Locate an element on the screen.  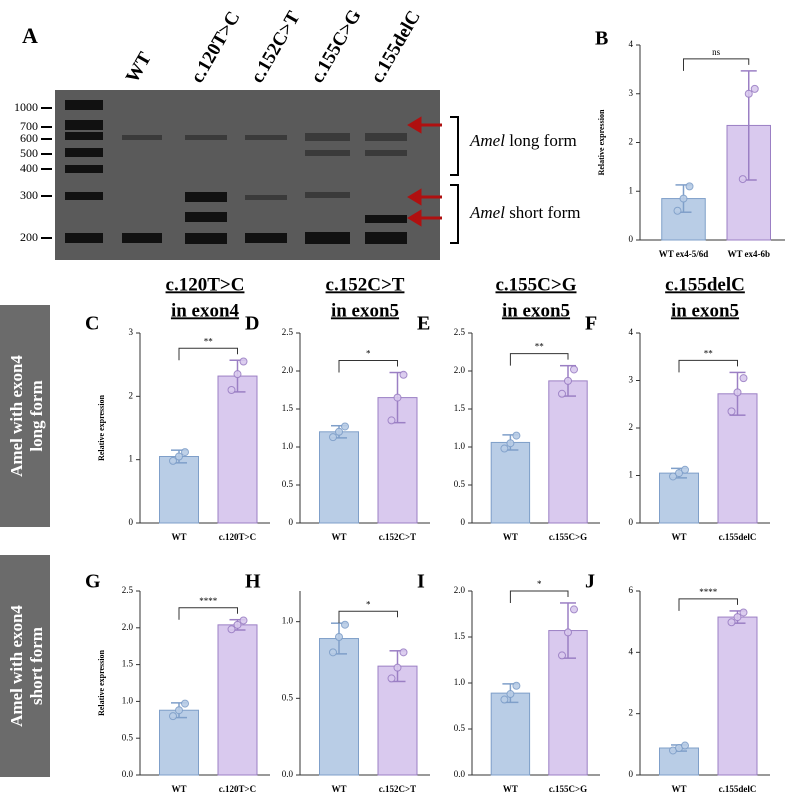
x-tick-label: c.155delC is located at coordinates (738, 537).